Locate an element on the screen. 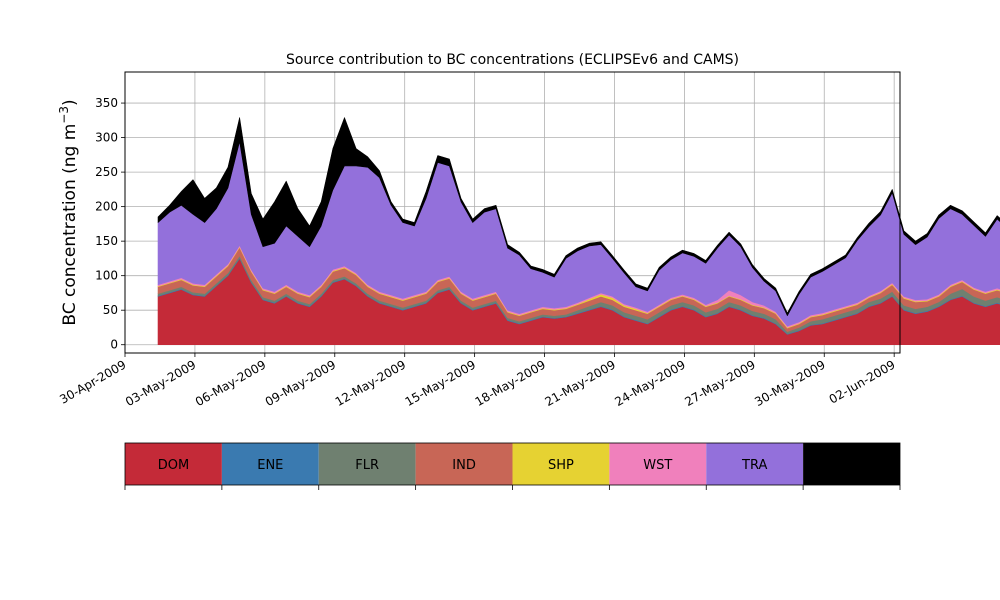 Image resolution: width=1000 pixels, height=600 pixels. legend-frame is located at coordinates (512, 464).